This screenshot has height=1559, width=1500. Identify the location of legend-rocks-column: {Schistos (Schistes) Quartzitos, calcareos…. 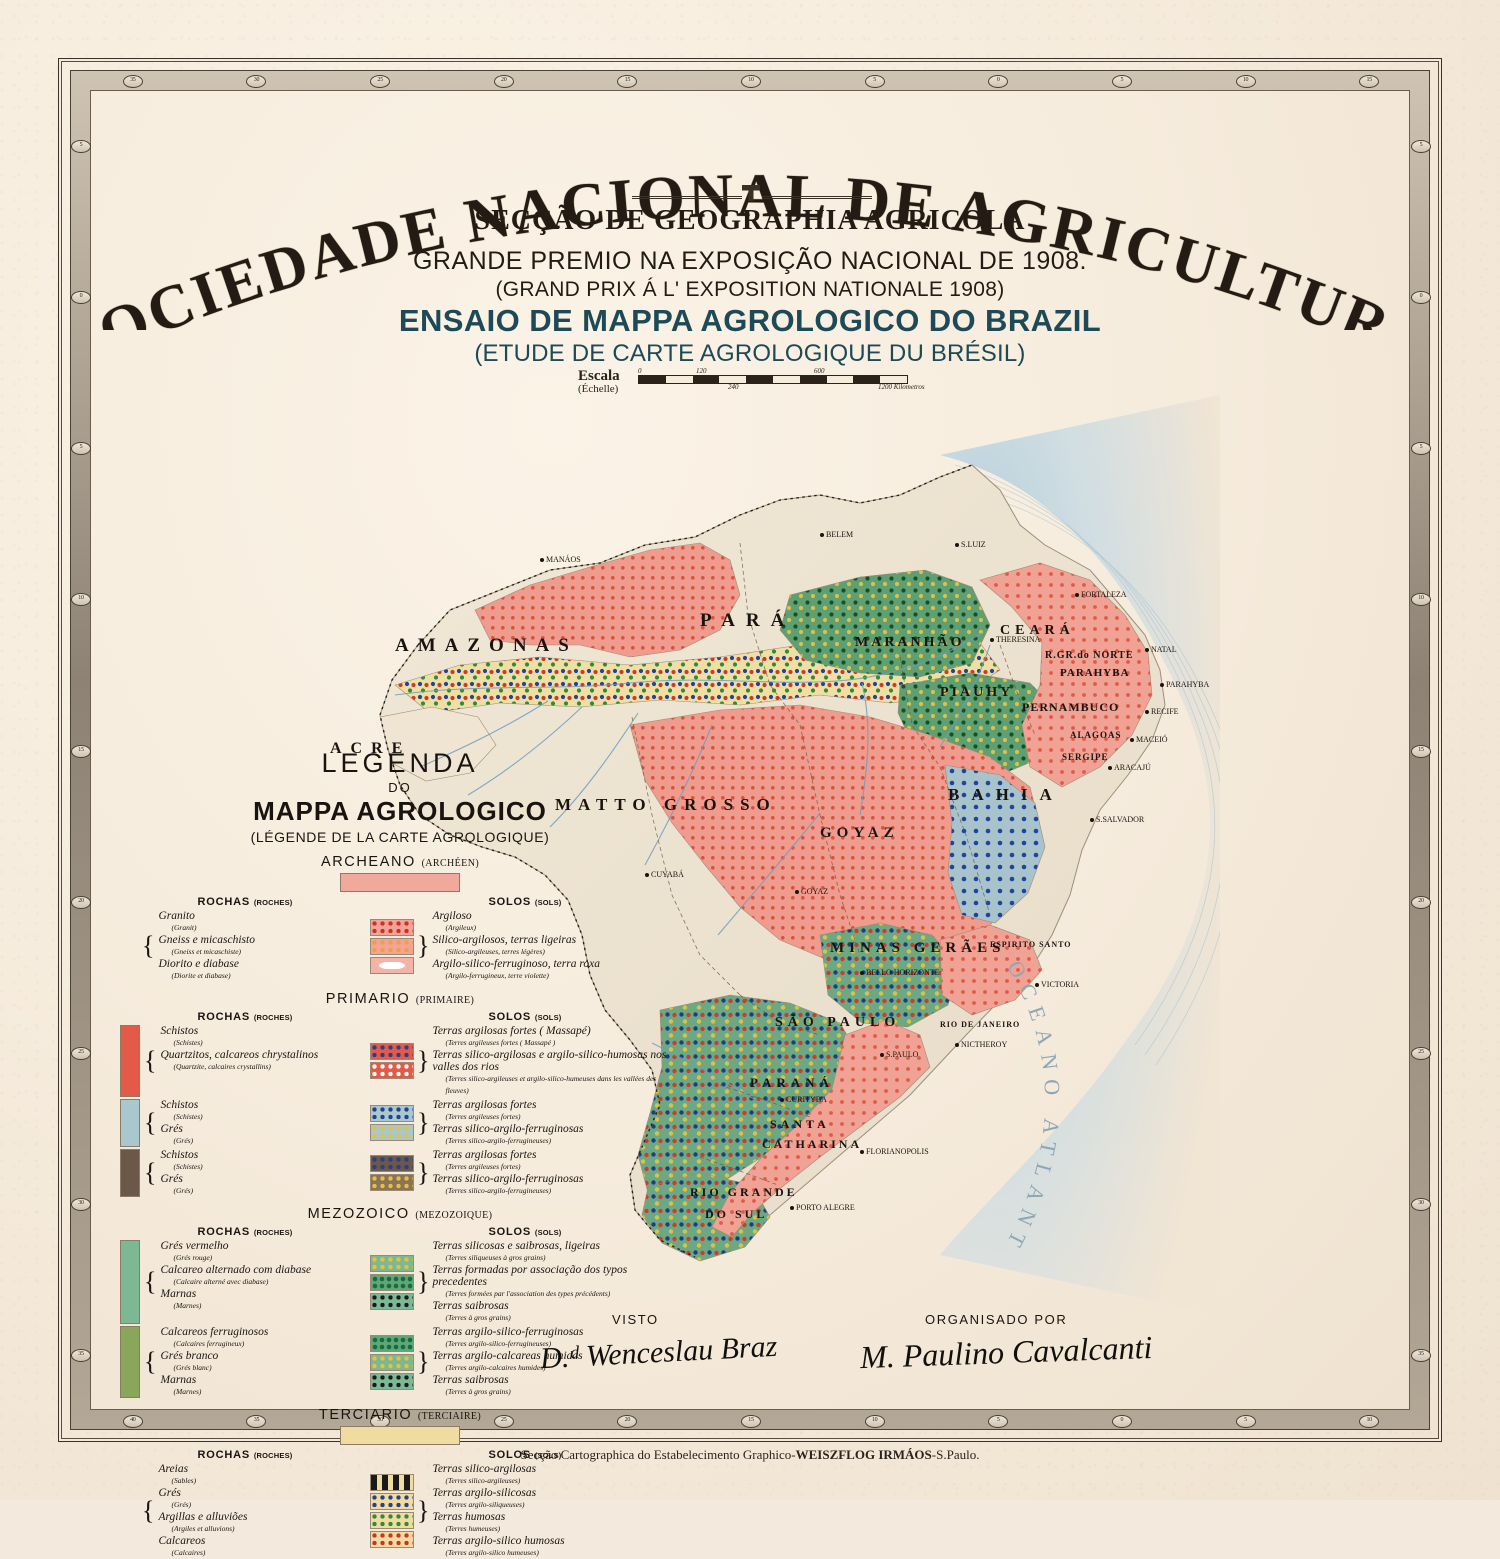
(245, 1061).